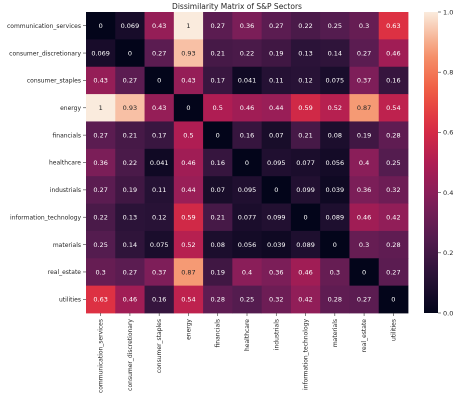  I want to click on colorbar-gradient, so click(431, 162).